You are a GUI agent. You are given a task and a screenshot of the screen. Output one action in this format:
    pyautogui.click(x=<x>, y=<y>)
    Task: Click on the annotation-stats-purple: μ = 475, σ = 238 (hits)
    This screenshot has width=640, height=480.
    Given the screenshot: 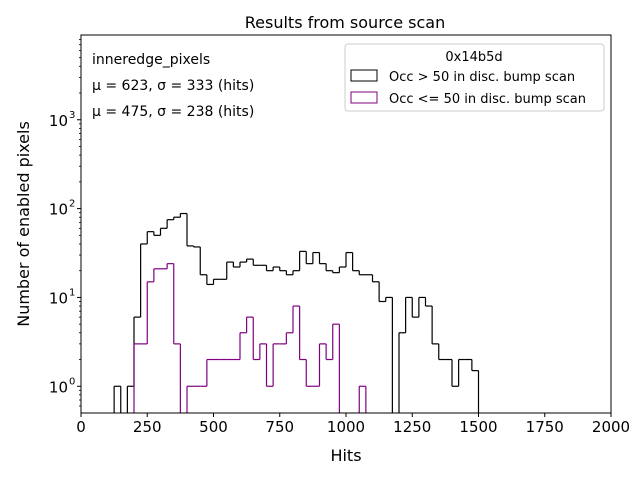 What is the action you would take?
    pyautogui.click(x=173, y=112)
    